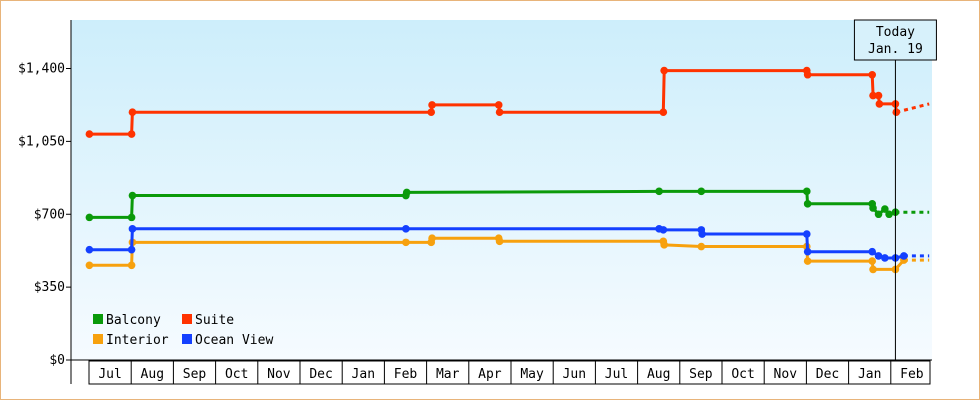 This screenshot has width=980, height=400. What do you see at coordinates (507, 243) in the screenshot?
I see `series-ocean-view` at bounding box center [507, 243].